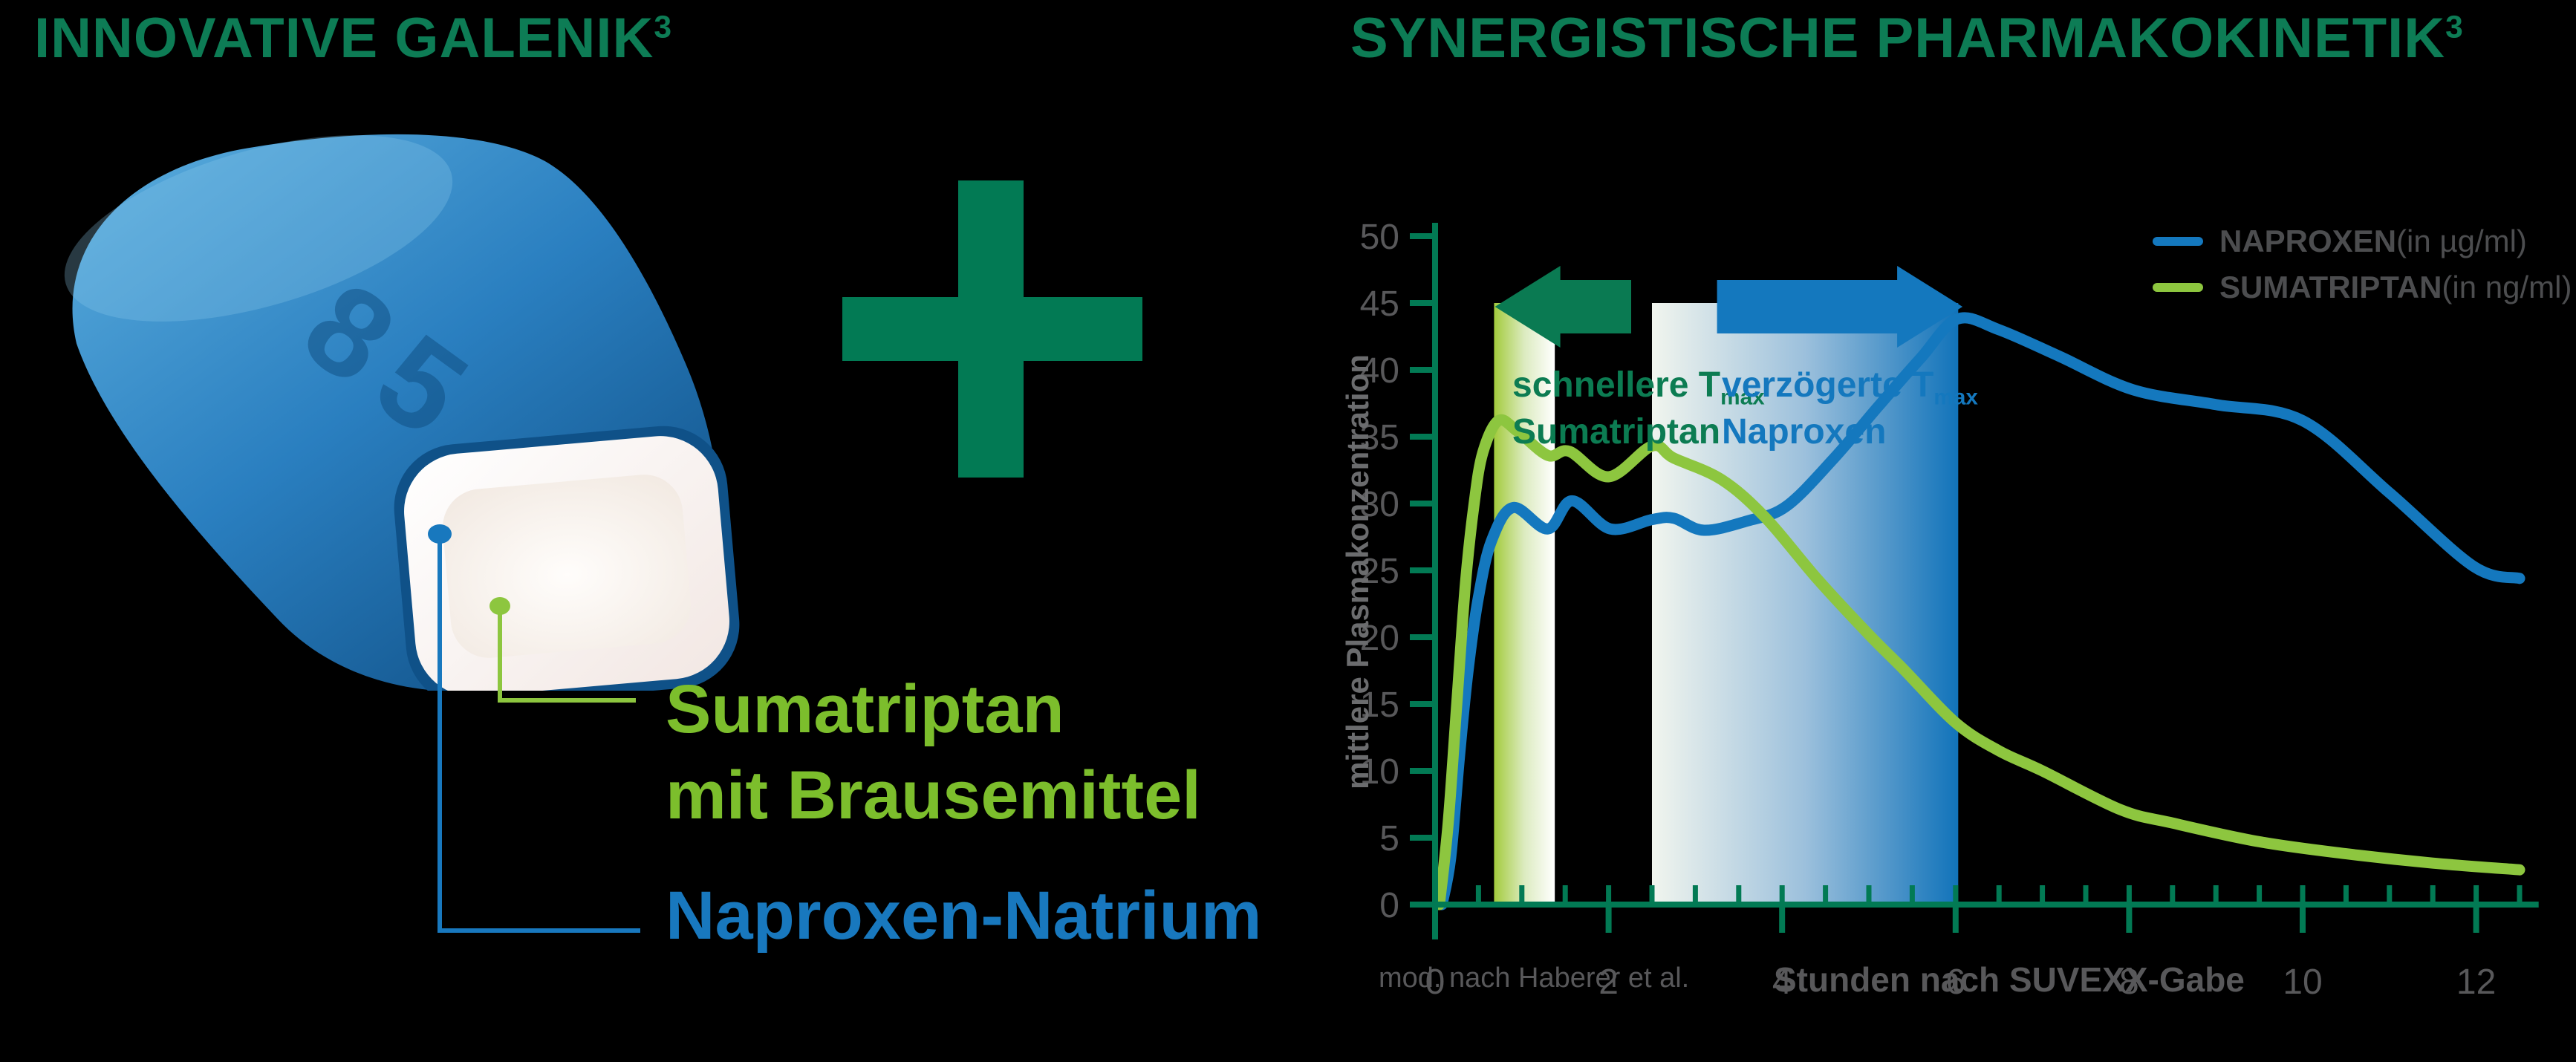 The height and width of the screenshot is (1062, 2576). I want to click on legend-sumatriptan-unit: (in ng/ml), so click(2507, 287).